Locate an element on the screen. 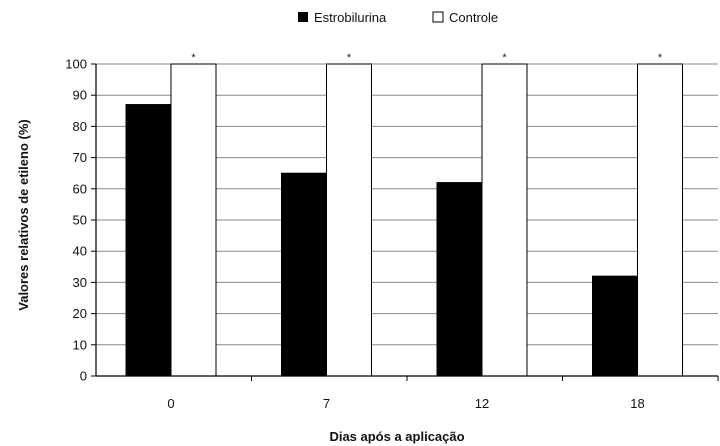  y-tick-labels: 0 10 20 30 40 50 60 70 80 90 100 is located at coordinates (76, 220).